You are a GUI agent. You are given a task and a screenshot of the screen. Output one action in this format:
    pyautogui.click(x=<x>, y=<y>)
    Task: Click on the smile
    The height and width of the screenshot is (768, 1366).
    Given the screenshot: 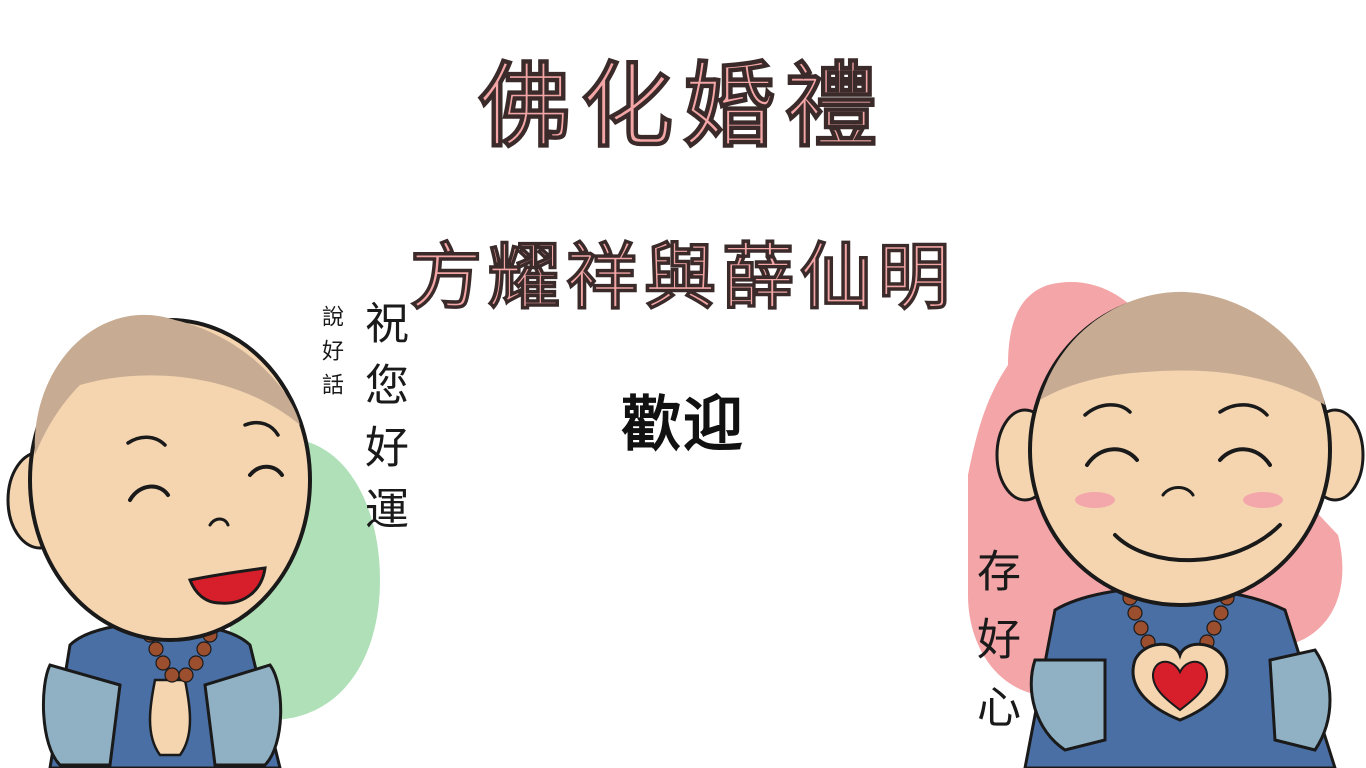 What is the action you would take?
    pyautogui.click(x=1197, y=543)
    